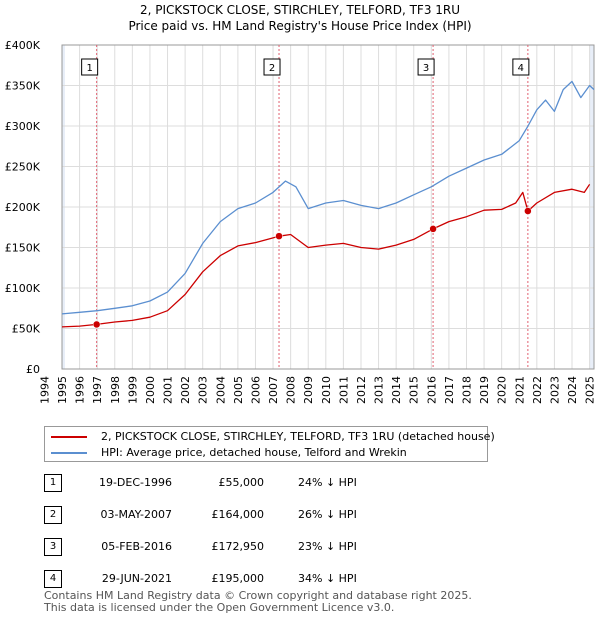 The image size is (600, 620). What do you see at coordinates (44, 390) in the screenshot?
I see `x-tick-label: 1994` at bounding box center [44, 390].